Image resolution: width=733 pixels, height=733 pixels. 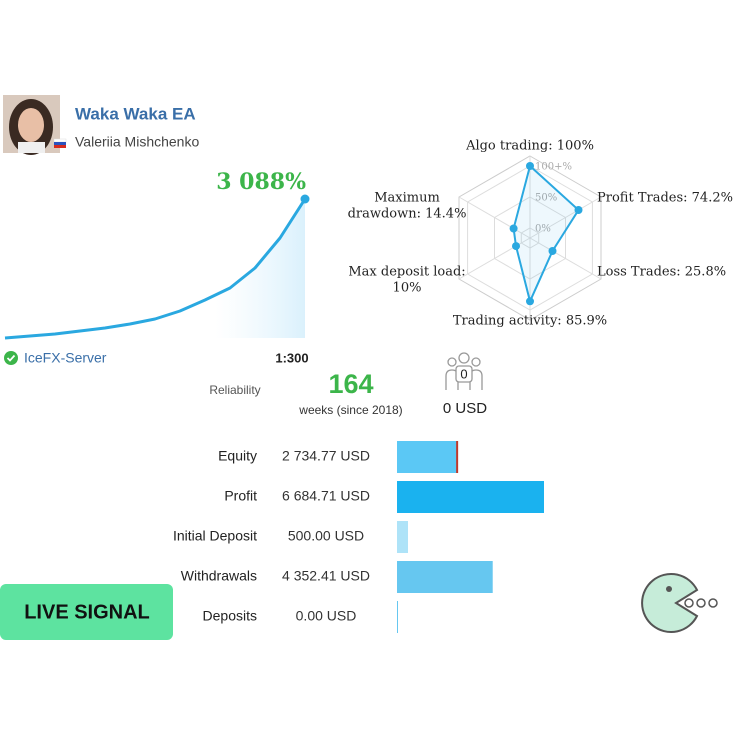 I want to click on growth-line, so click(x=155, y=269).